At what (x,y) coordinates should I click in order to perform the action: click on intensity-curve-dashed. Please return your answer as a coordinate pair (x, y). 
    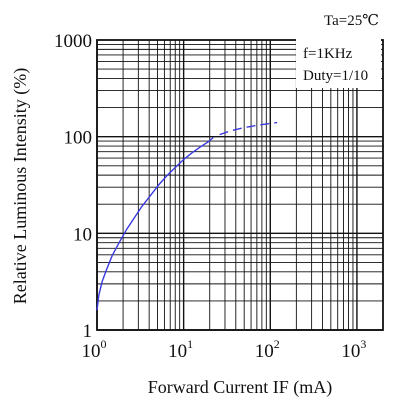
    Looking at the image, I should click on (248, 128).